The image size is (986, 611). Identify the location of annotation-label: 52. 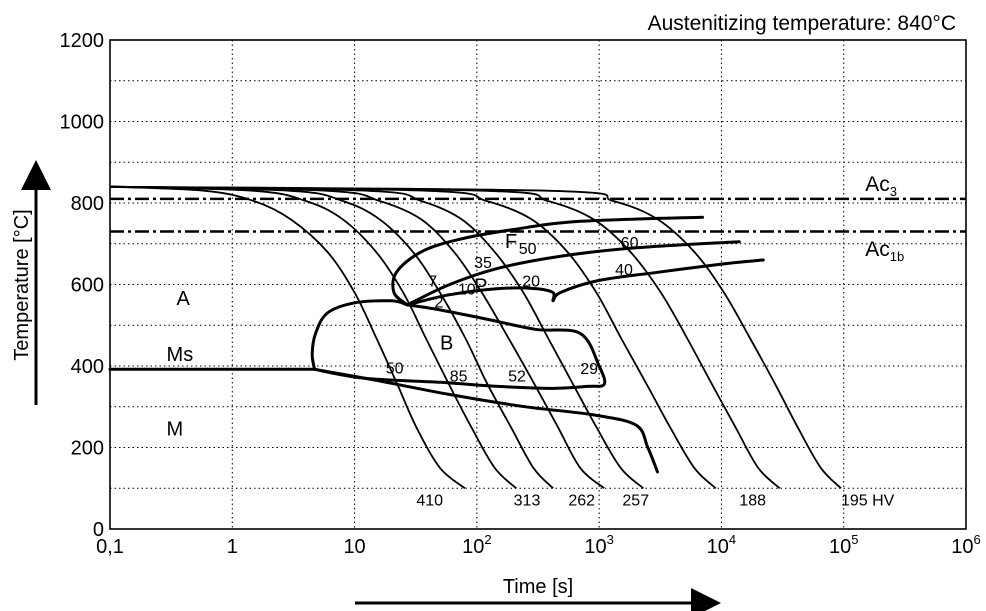
(517, 376).